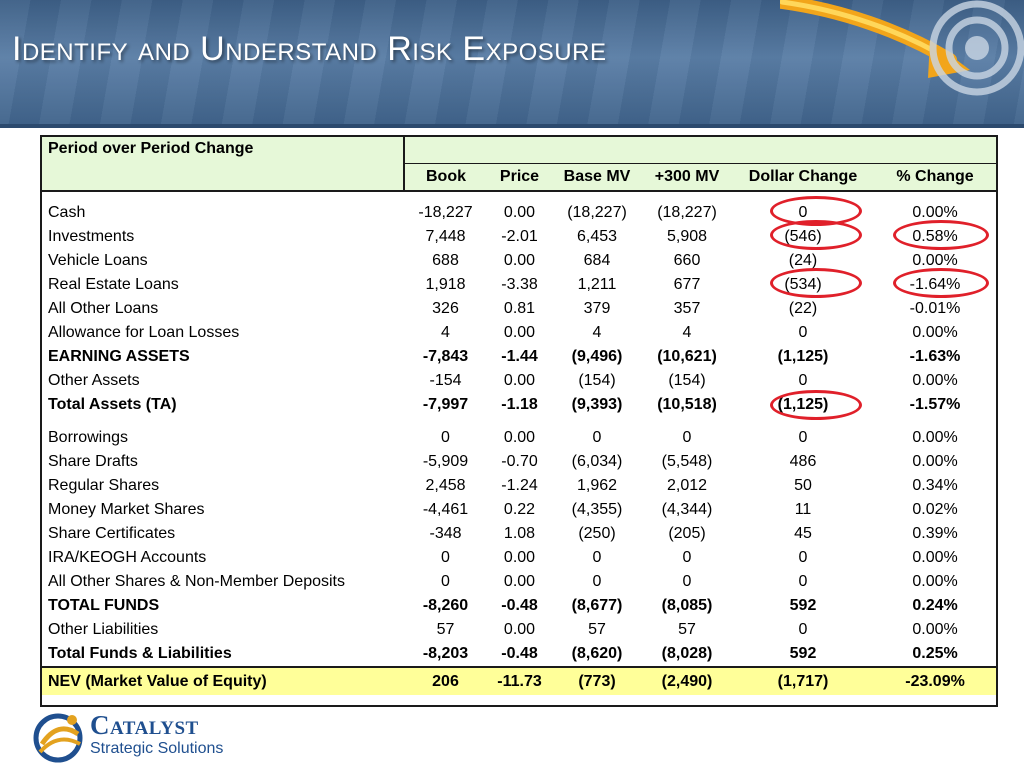  What do you see at coordinates (445, 308) in the screenshot?
I see `table-cell: 326` at bounding box center [445, 308].